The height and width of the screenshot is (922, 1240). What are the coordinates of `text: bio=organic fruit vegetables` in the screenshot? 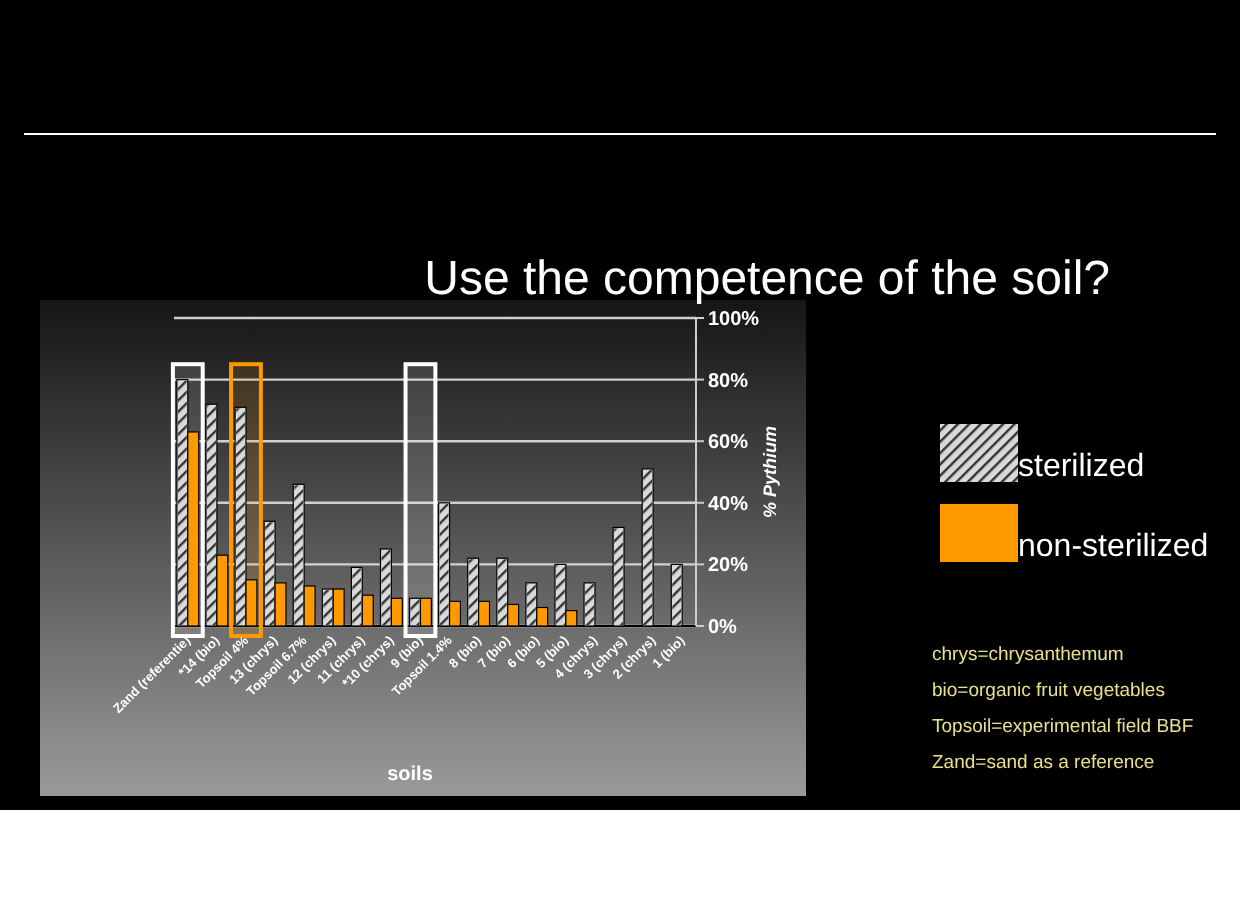 It's located at (1049, 691).